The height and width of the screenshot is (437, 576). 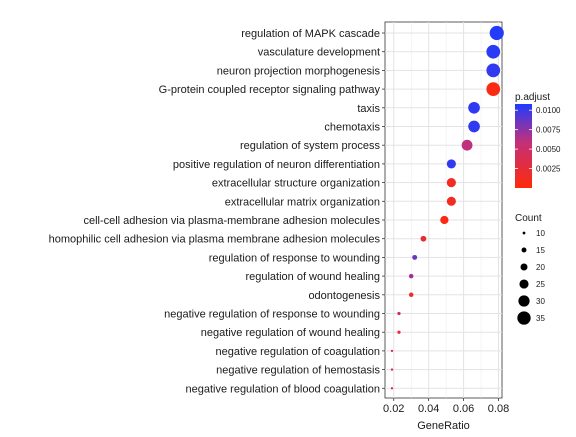 I want to click on color-legend: p.adjust 0.0025 0.0050 0.0075 0.0100, so click(x=538, y=140).